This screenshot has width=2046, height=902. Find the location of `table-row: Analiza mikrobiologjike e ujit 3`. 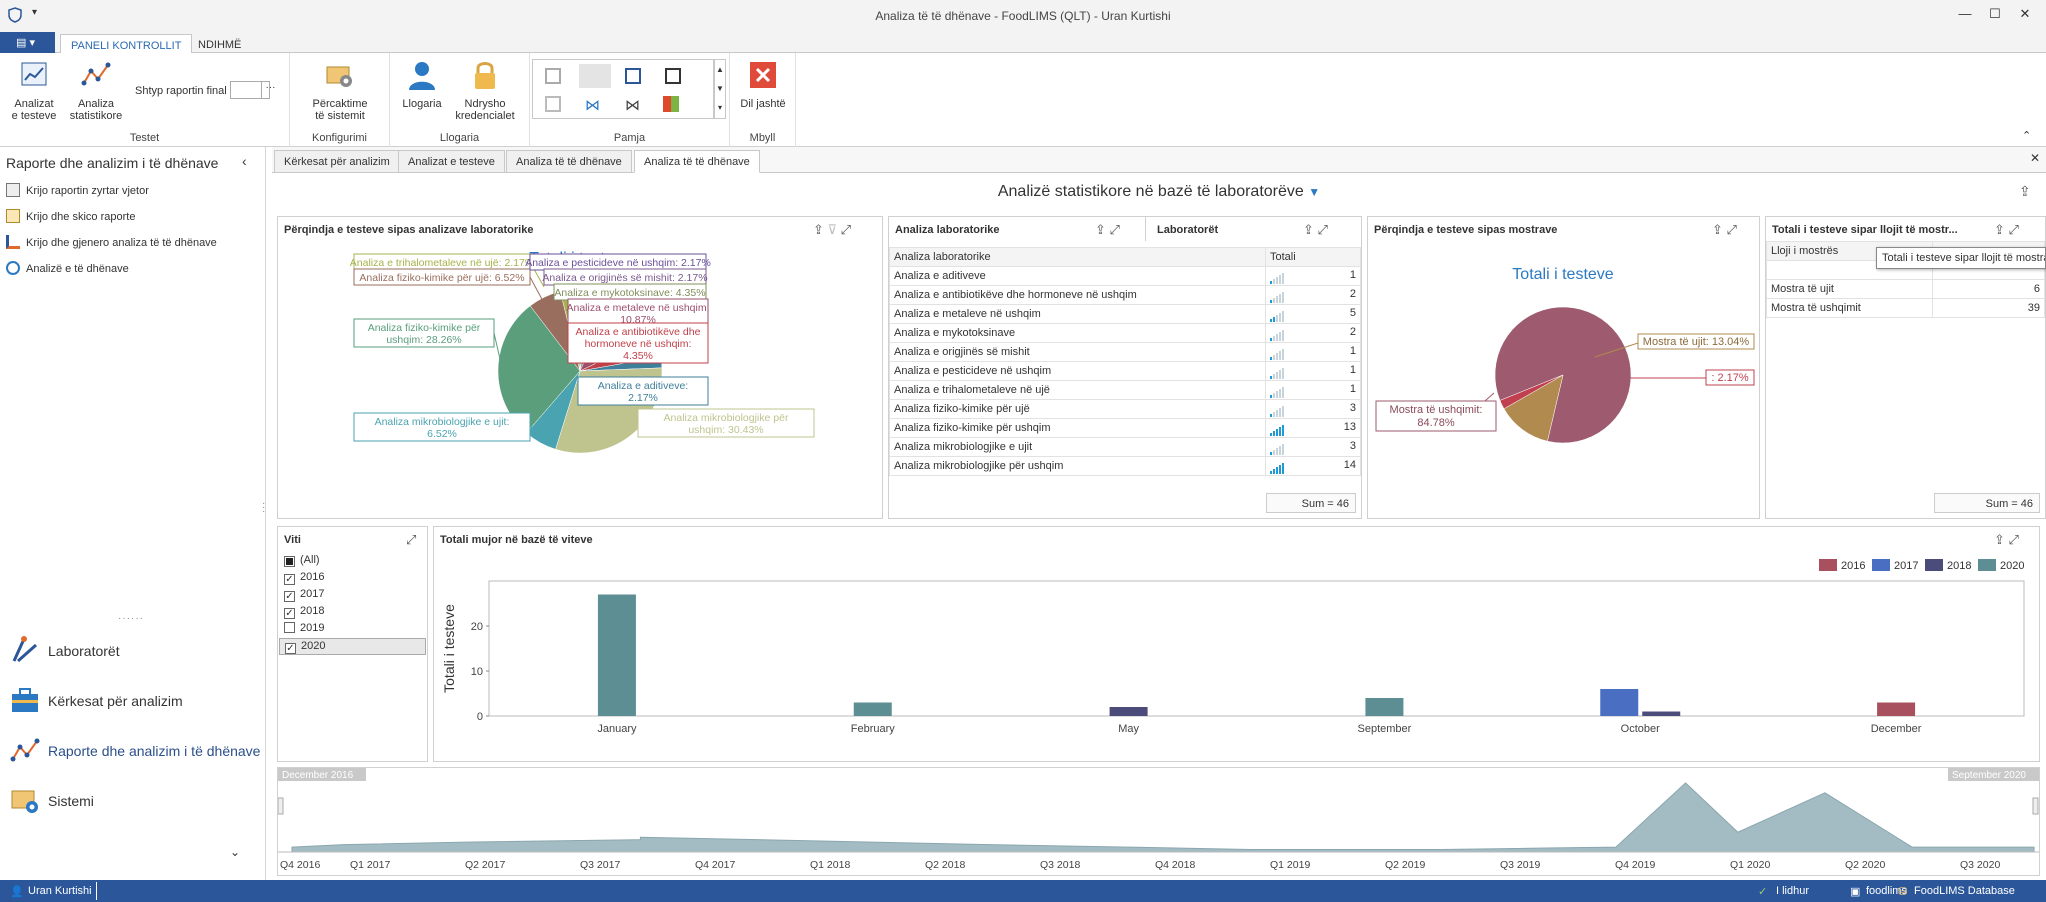

table-row: Analiza mikrobiologjike e ujit 3 is located at coordinates (1125, 447).